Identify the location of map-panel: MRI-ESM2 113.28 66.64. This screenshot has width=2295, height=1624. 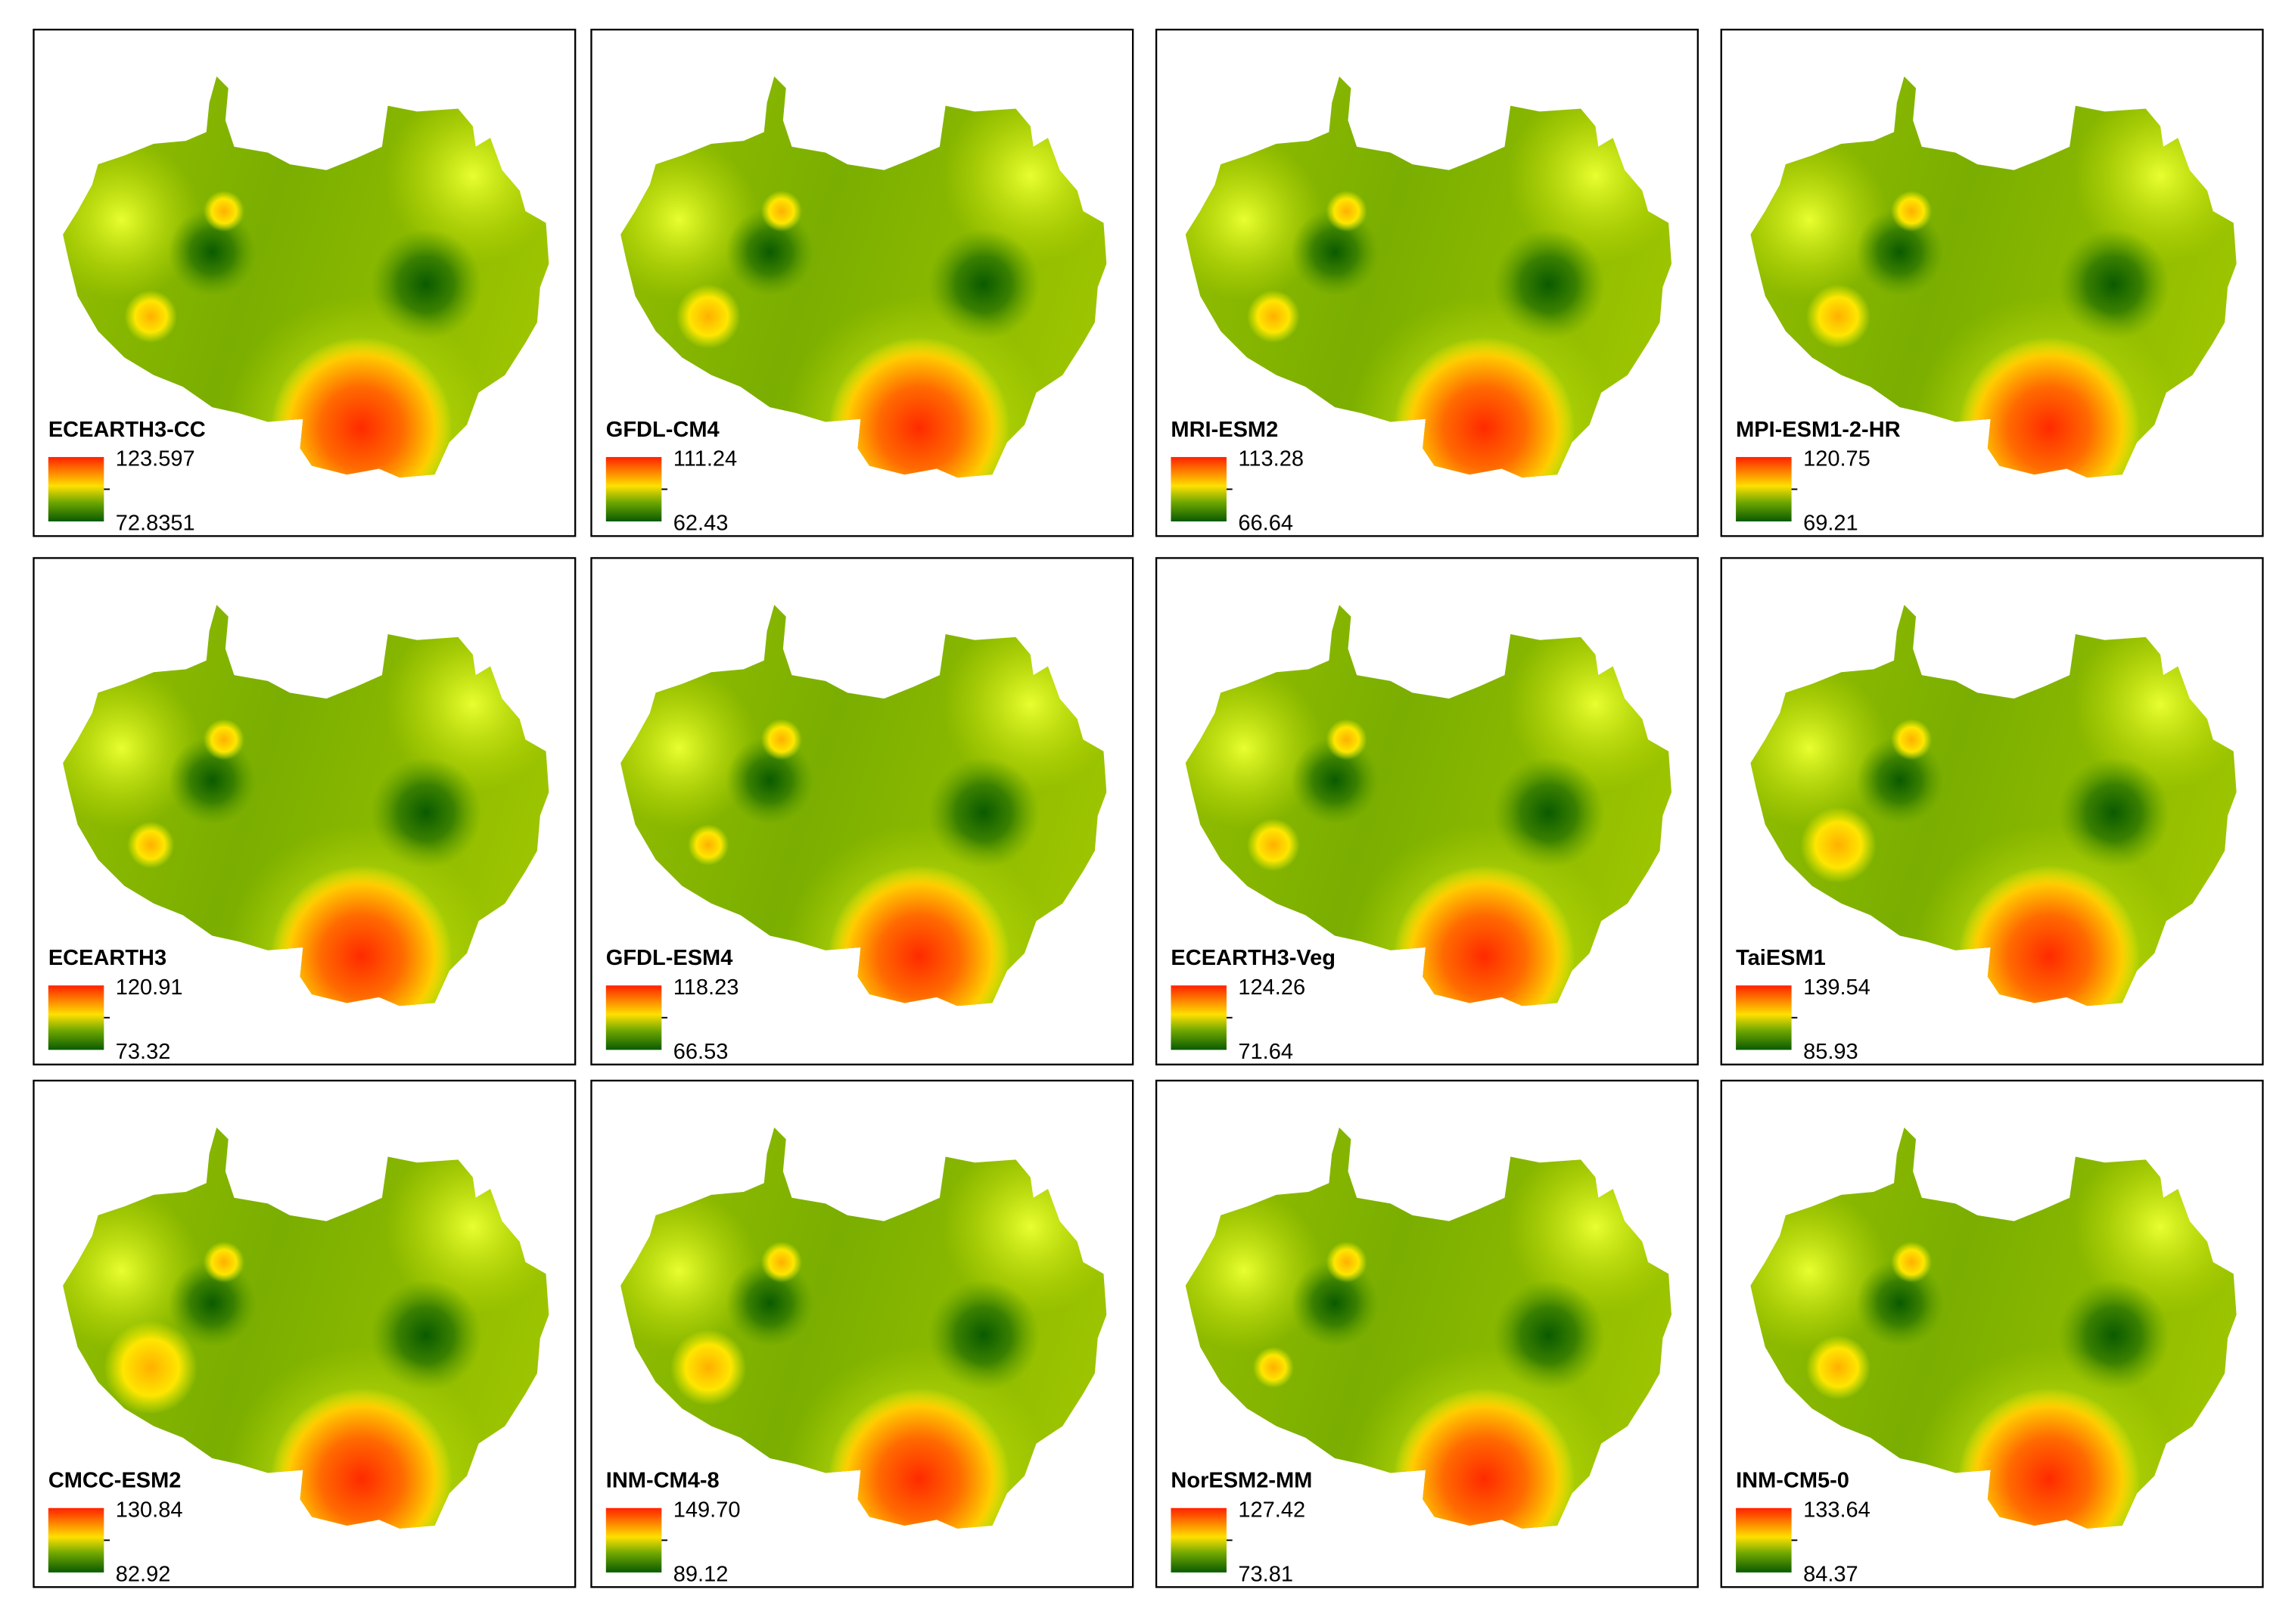
(1427, 282).